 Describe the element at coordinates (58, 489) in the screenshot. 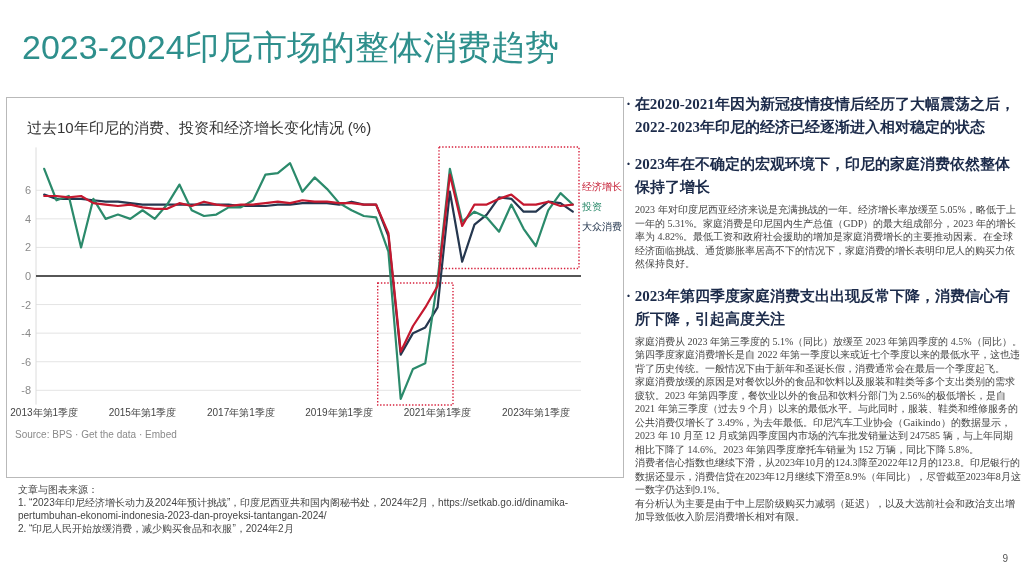

I see `text: 文章与图表来源：` at that location.